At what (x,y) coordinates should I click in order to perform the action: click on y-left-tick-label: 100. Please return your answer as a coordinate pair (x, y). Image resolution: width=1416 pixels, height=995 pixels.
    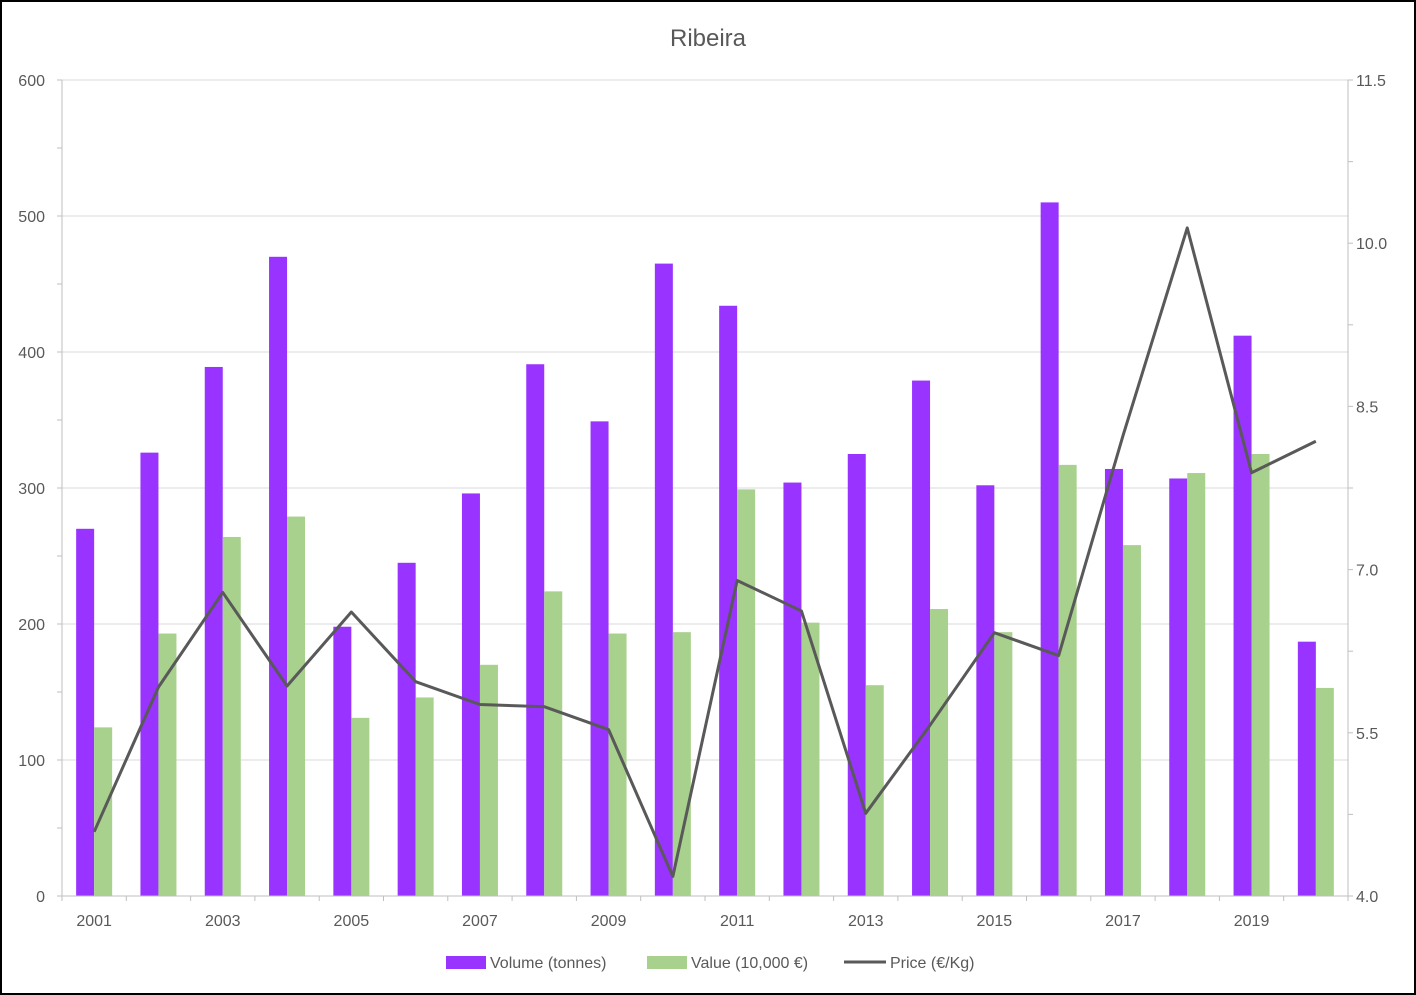
    Looking at the image, I should click on (31, 761).